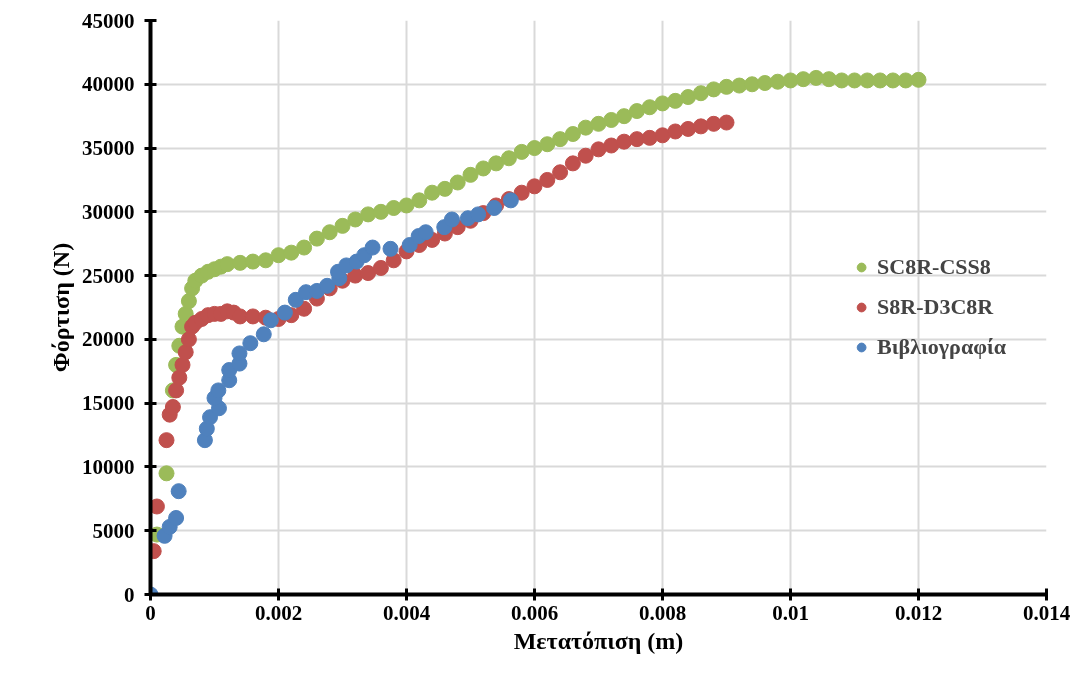 This screenshot has height=684, width=1084. What do you see at coordinates (108, 275) in the screenshot?
I see `y-tick-label: 25000` at bounding box center [108, 275].